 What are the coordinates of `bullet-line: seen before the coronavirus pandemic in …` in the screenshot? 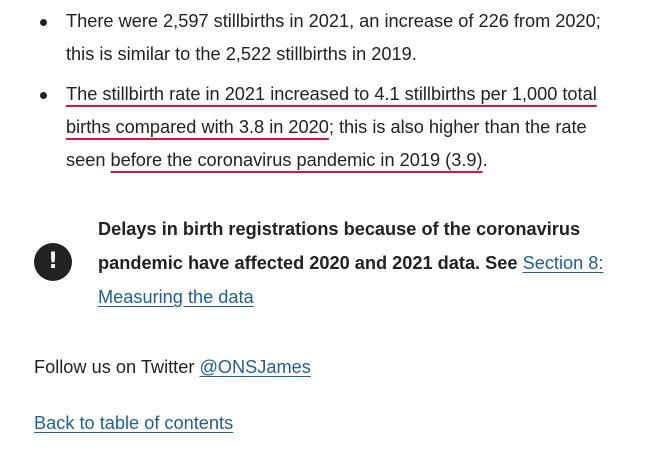 It's located at (356, 160).